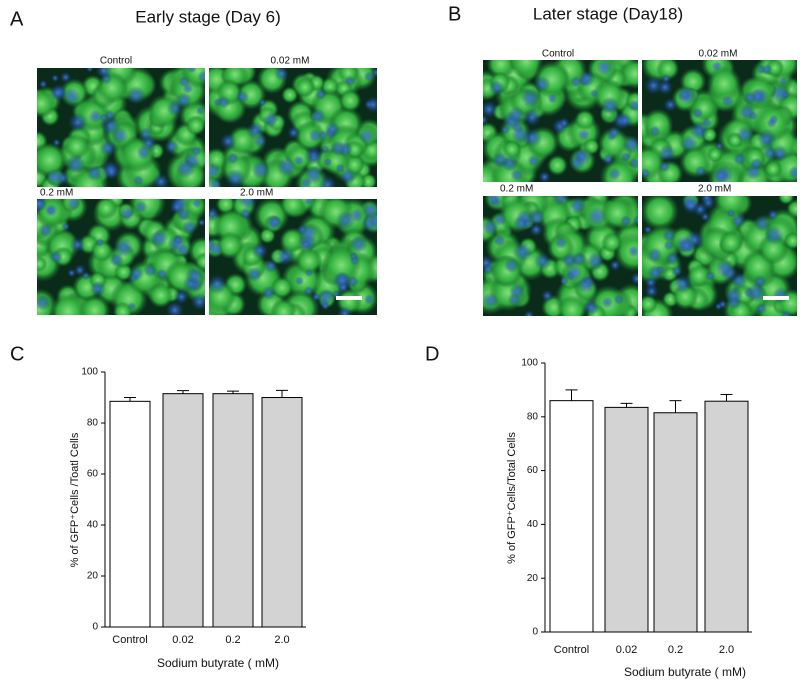 The width and height of the screenshot is (800, 681). I want to click on panel-label: D, so click(432, 354).